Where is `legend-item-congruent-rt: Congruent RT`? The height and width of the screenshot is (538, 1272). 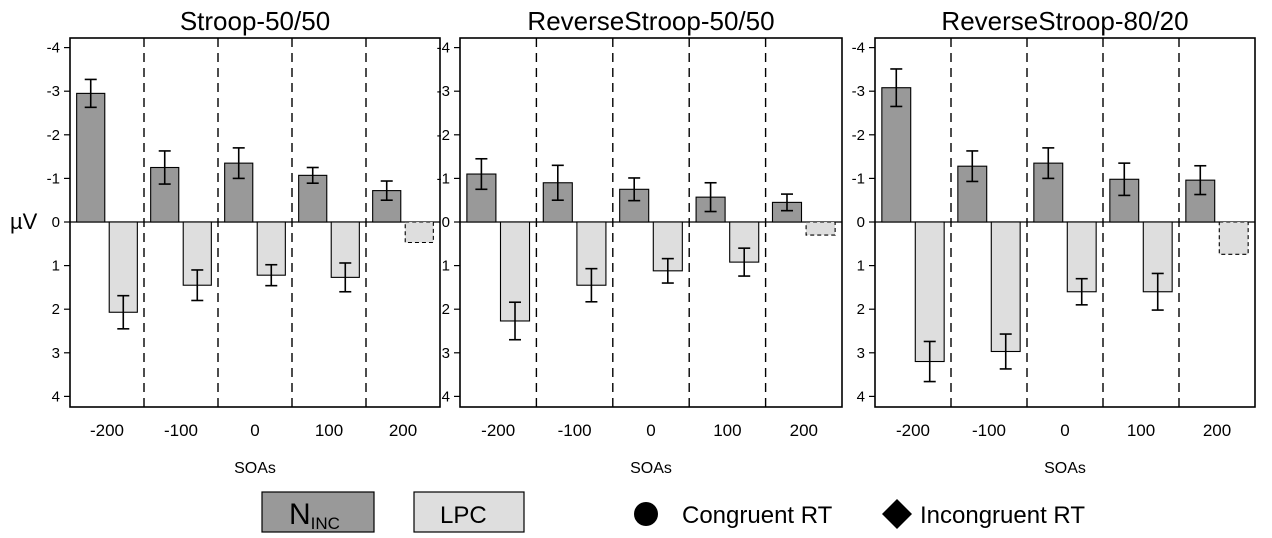 legend-item-congruent-rt: Congruent RT is located at coordinates (733, 515).